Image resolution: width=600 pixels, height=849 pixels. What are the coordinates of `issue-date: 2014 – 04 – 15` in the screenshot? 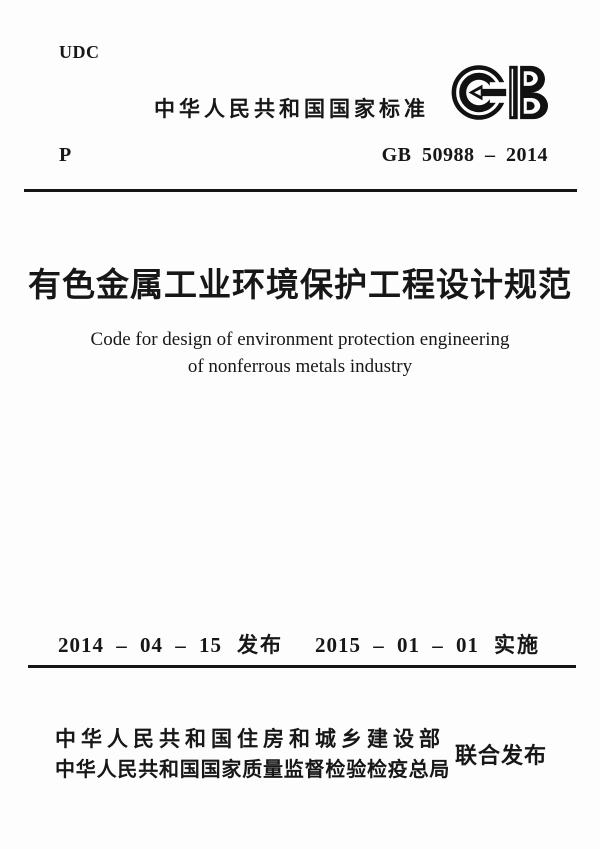 It's located at (140, 645).